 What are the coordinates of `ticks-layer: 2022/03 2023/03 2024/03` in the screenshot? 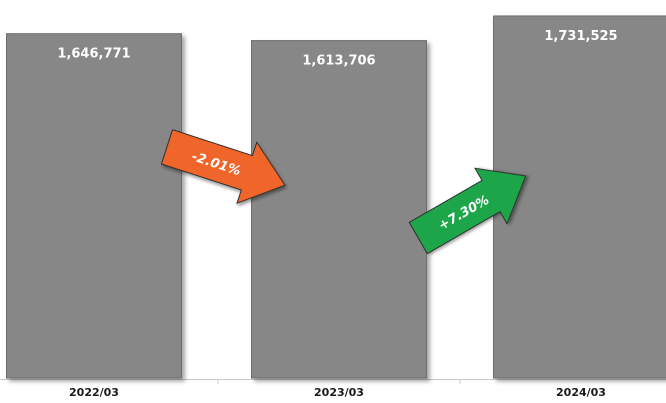 It's located at (337, 389).